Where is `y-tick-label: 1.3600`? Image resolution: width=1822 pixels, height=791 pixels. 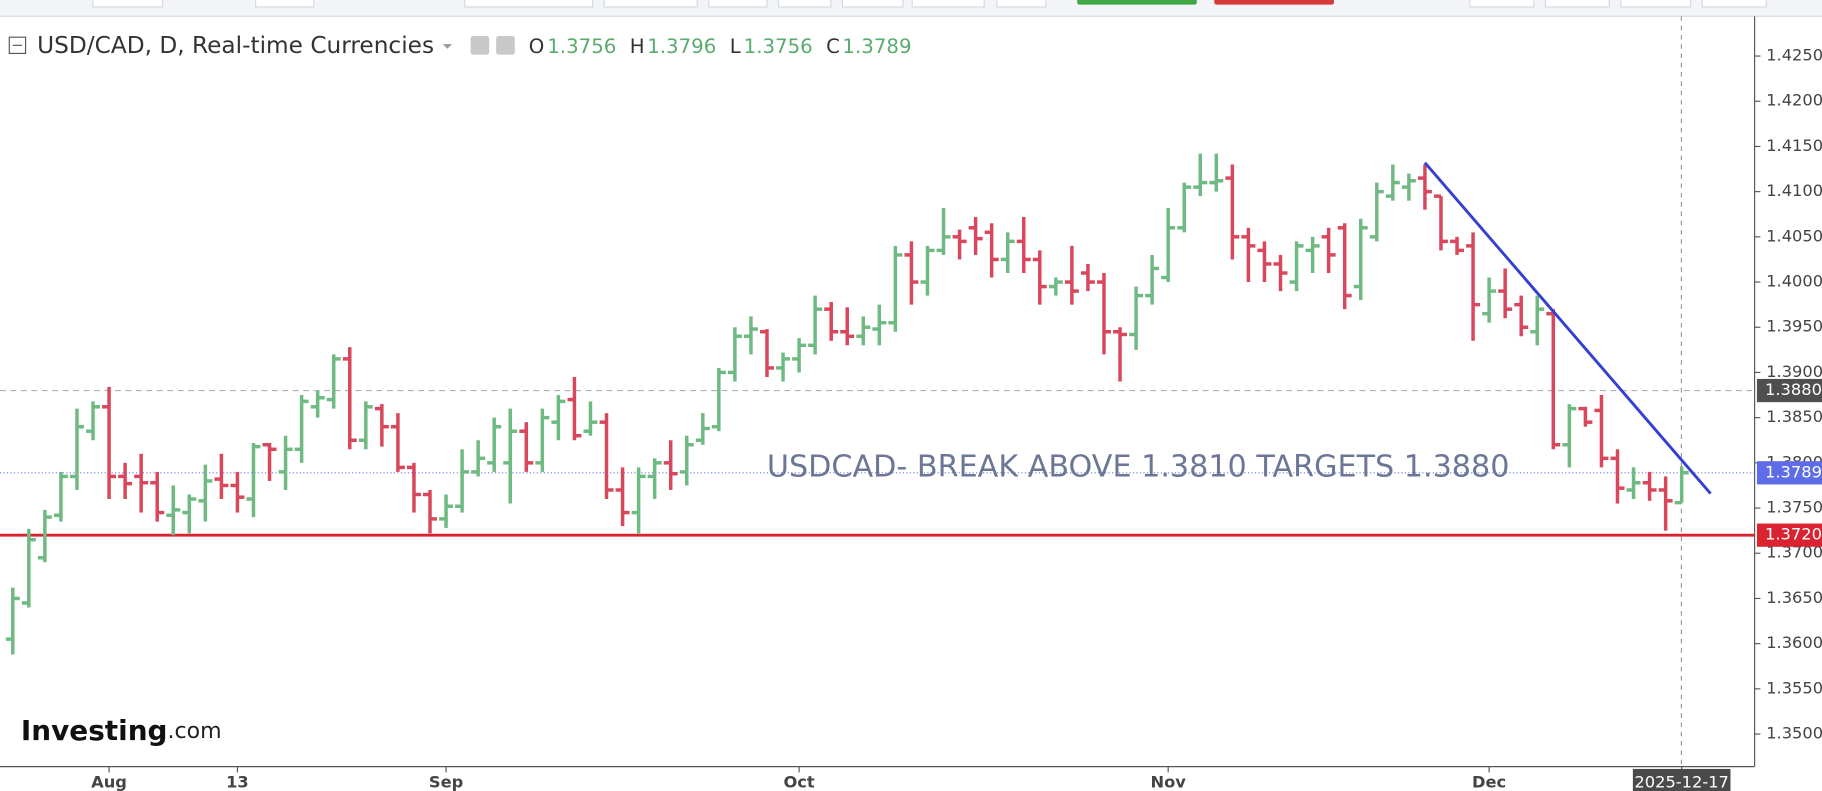 y-tick-label: 1.3600 is located at coordinates (1794, 642).